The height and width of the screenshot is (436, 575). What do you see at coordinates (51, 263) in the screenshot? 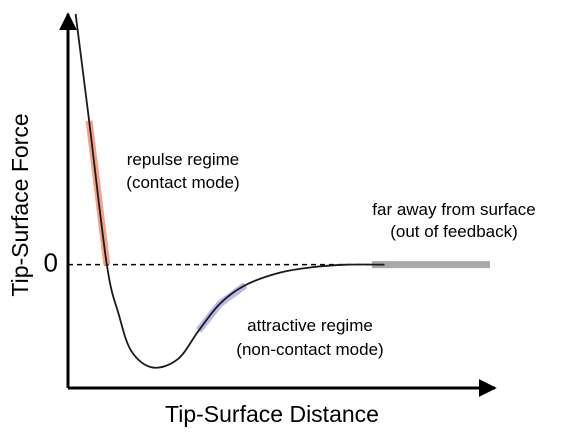
I see `y-tick-label-zero: 0` at bounding box center [51, 263].